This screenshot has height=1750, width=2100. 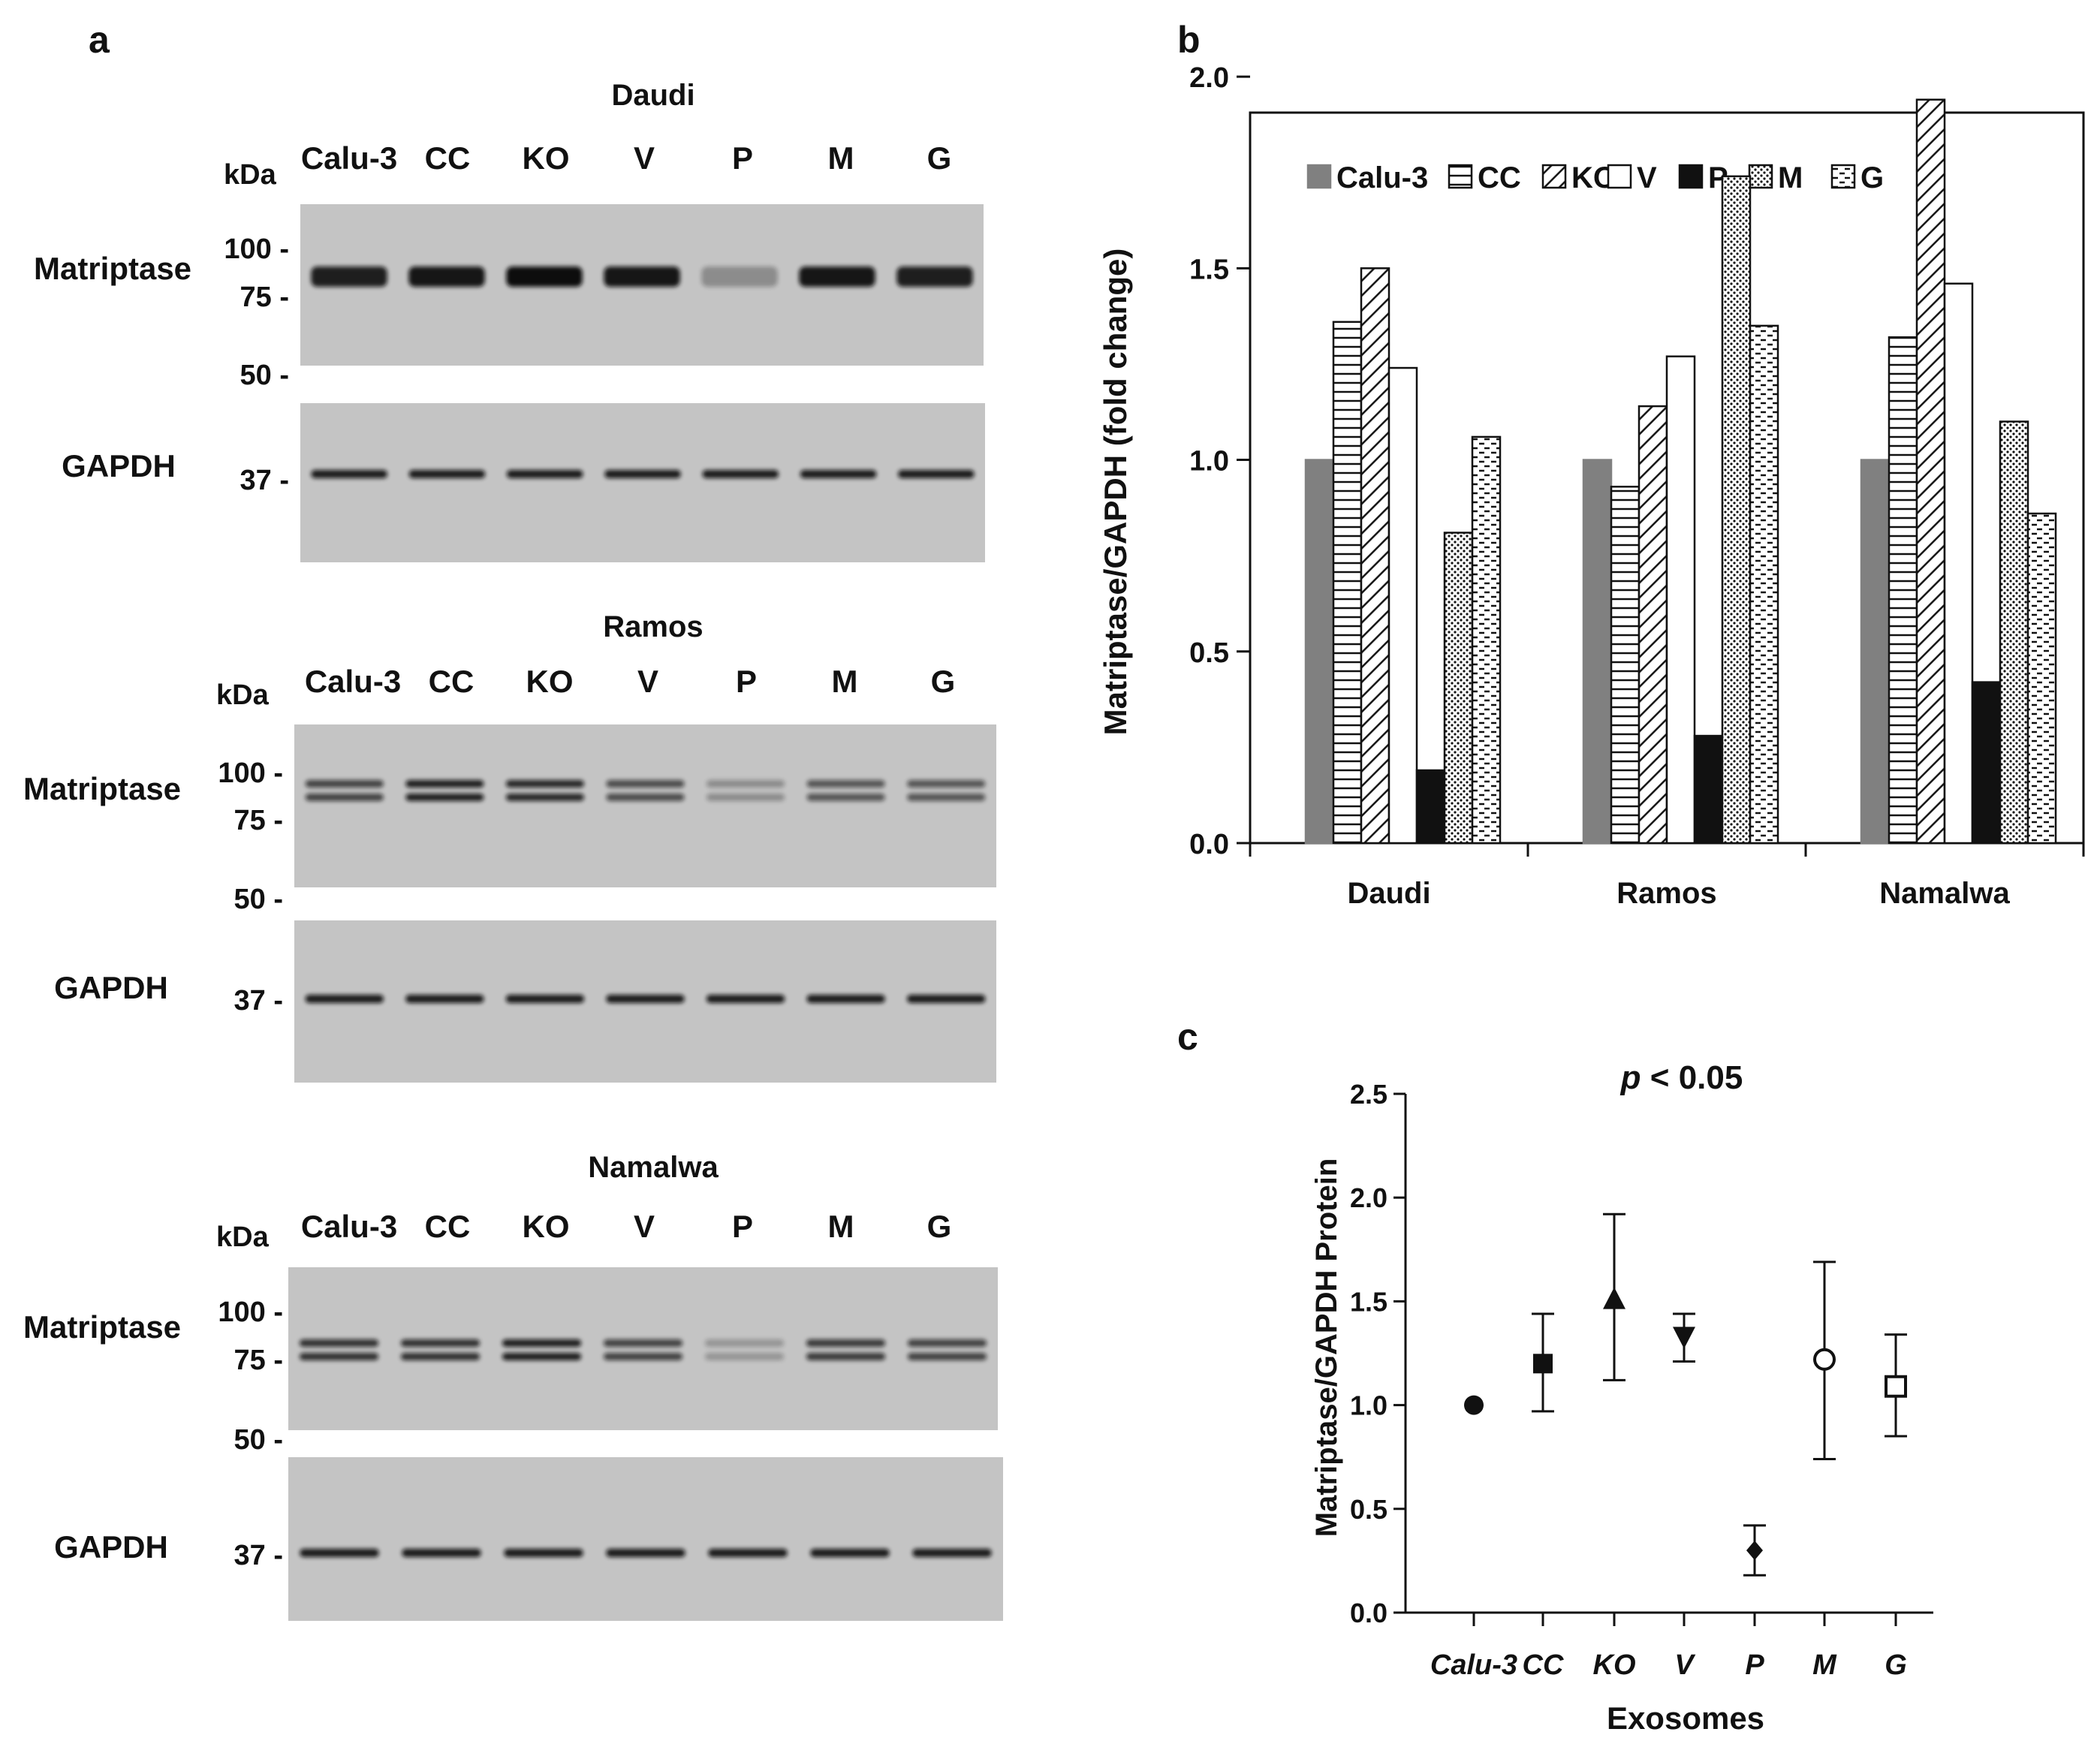 What do you see at coordinates (1388, 893) in the screenshot?
I see `bar-category-label-daudi: Daudi` at bounding box center [1388, 893].